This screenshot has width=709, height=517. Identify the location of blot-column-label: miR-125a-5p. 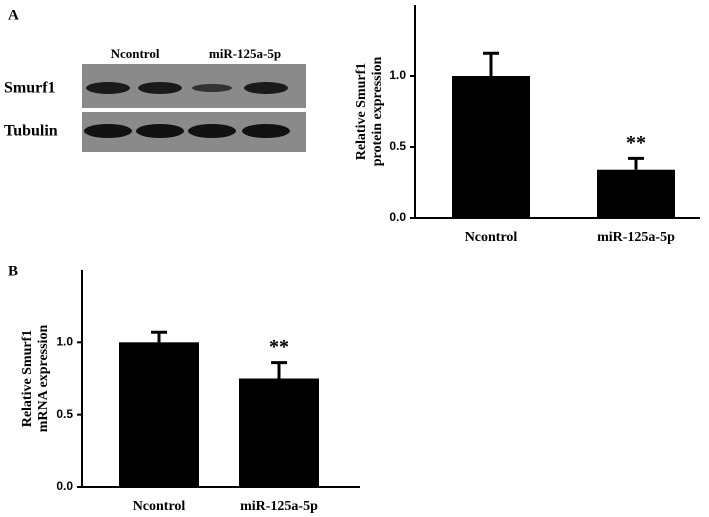
(245, 53).